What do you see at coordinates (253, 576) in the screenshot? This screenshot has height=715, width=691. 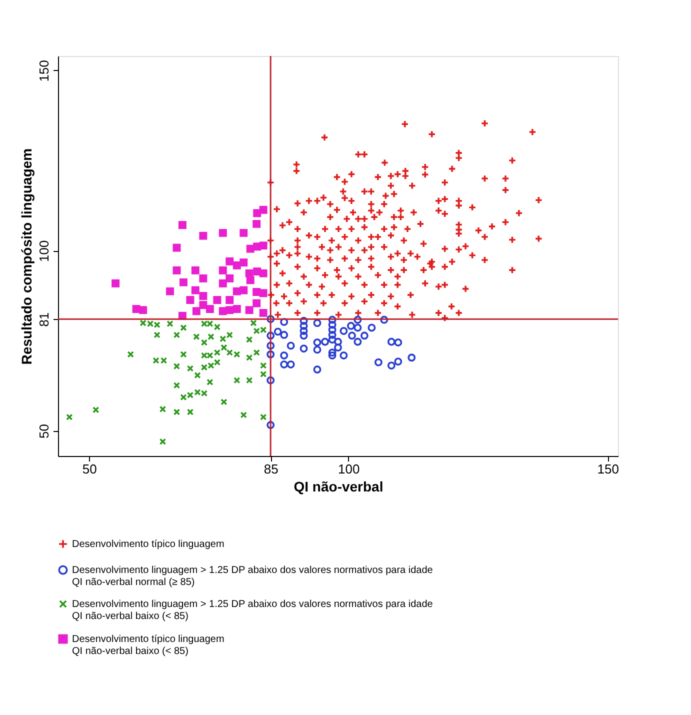 I see `legend-label: Desenvolvimento linguagem > 1.25 DP abaixo dos valores normativos para idade QI não-verbal normal (≥ 85)` at bounding box center [253, 576].